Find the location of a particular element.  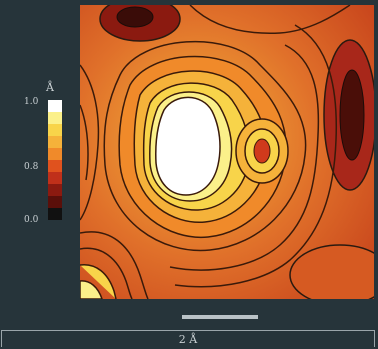

colorbar-unit-label: Å is located at coordinates (50, 87).